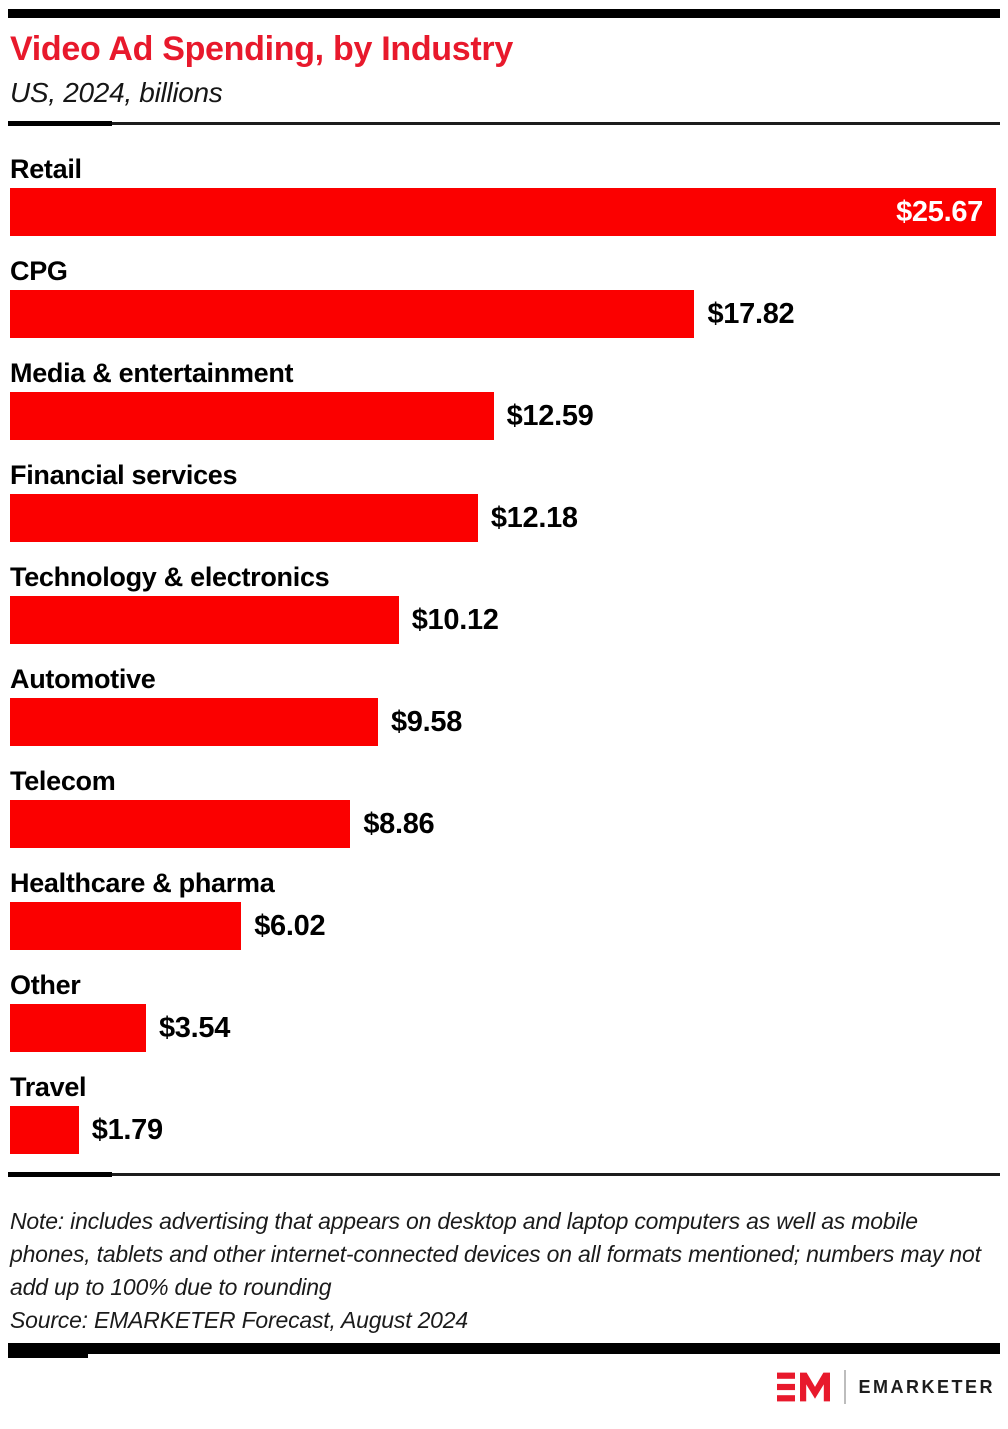 The image size is (1008, 1429). I want to click on bar-row: Media & entertainment $12.59, so click(503, 398).